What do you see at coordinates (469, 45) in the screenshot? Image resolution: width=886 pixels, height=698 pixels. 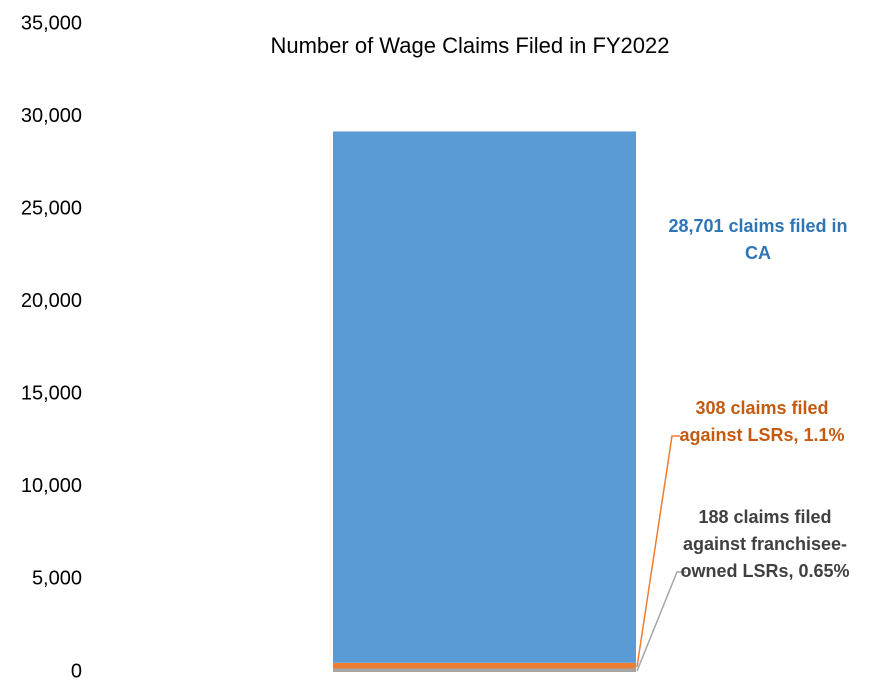 I see `chart-title: Number of Wage Claims Filed in FY2022` at bounding box center [469, 45].